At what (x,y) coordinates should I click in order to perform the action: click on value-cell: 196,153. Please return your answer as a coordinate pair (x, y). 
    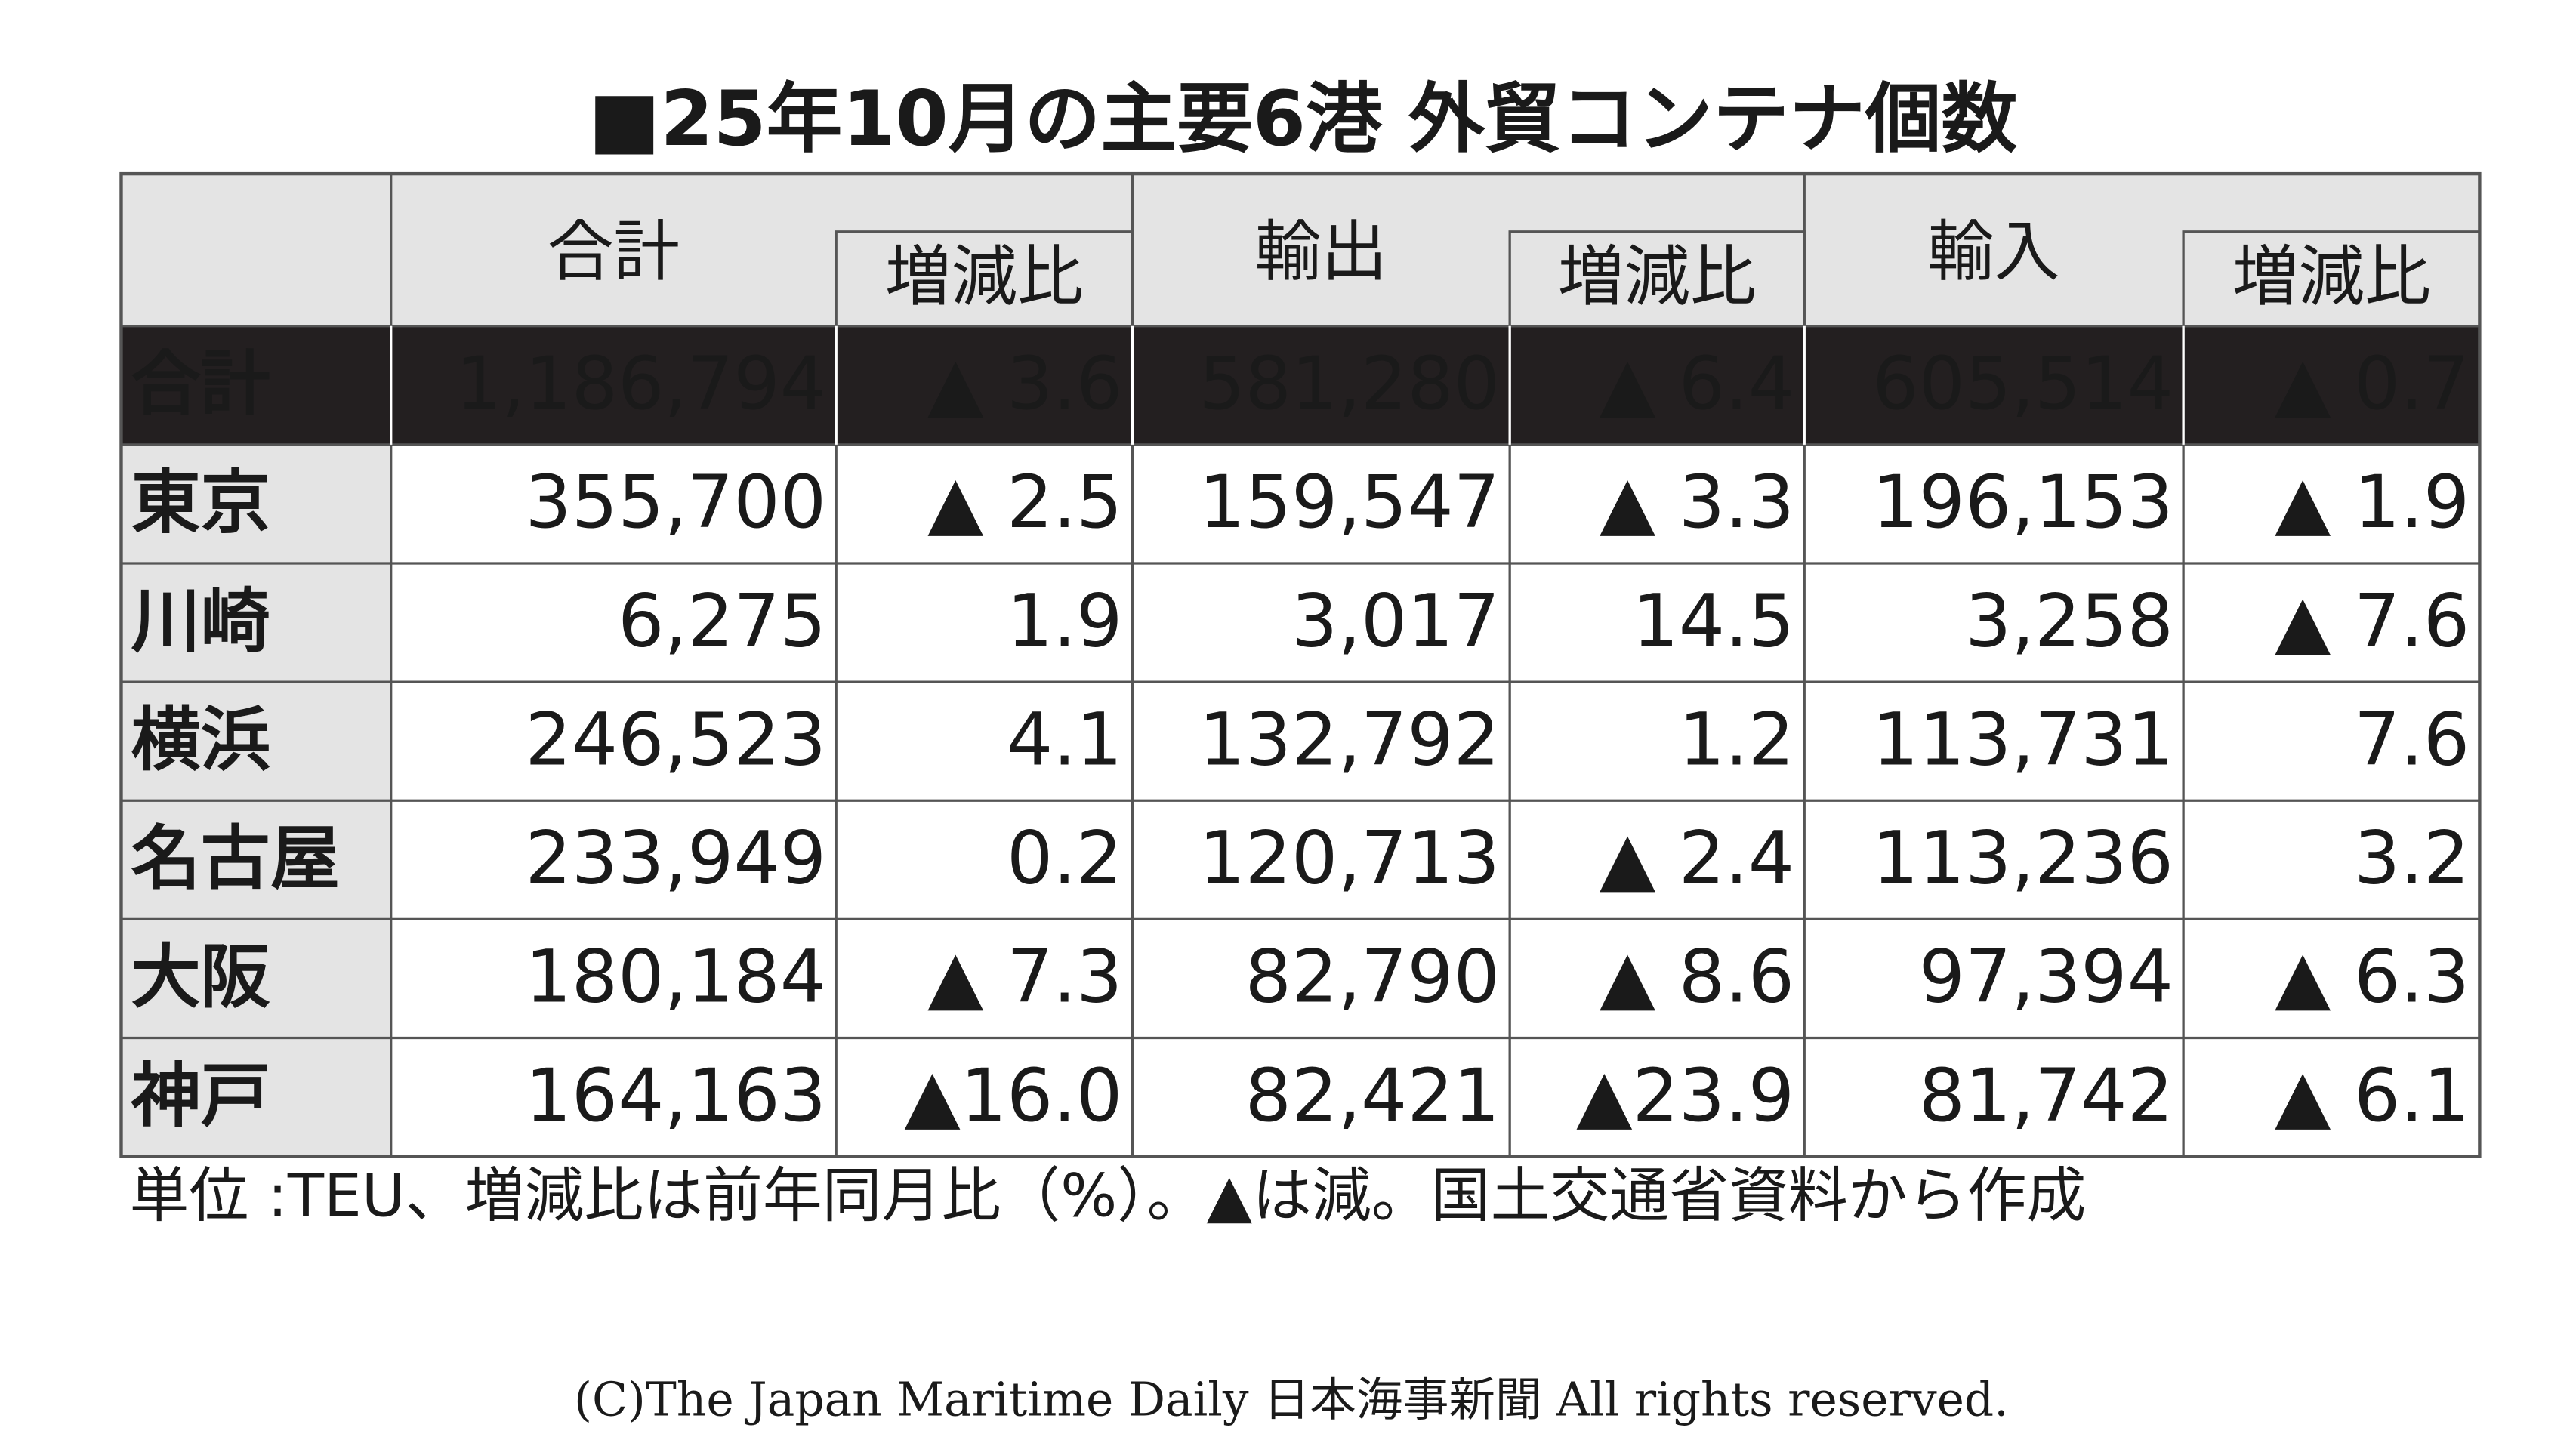
    Looking at the image, I should click on (2022, 502).